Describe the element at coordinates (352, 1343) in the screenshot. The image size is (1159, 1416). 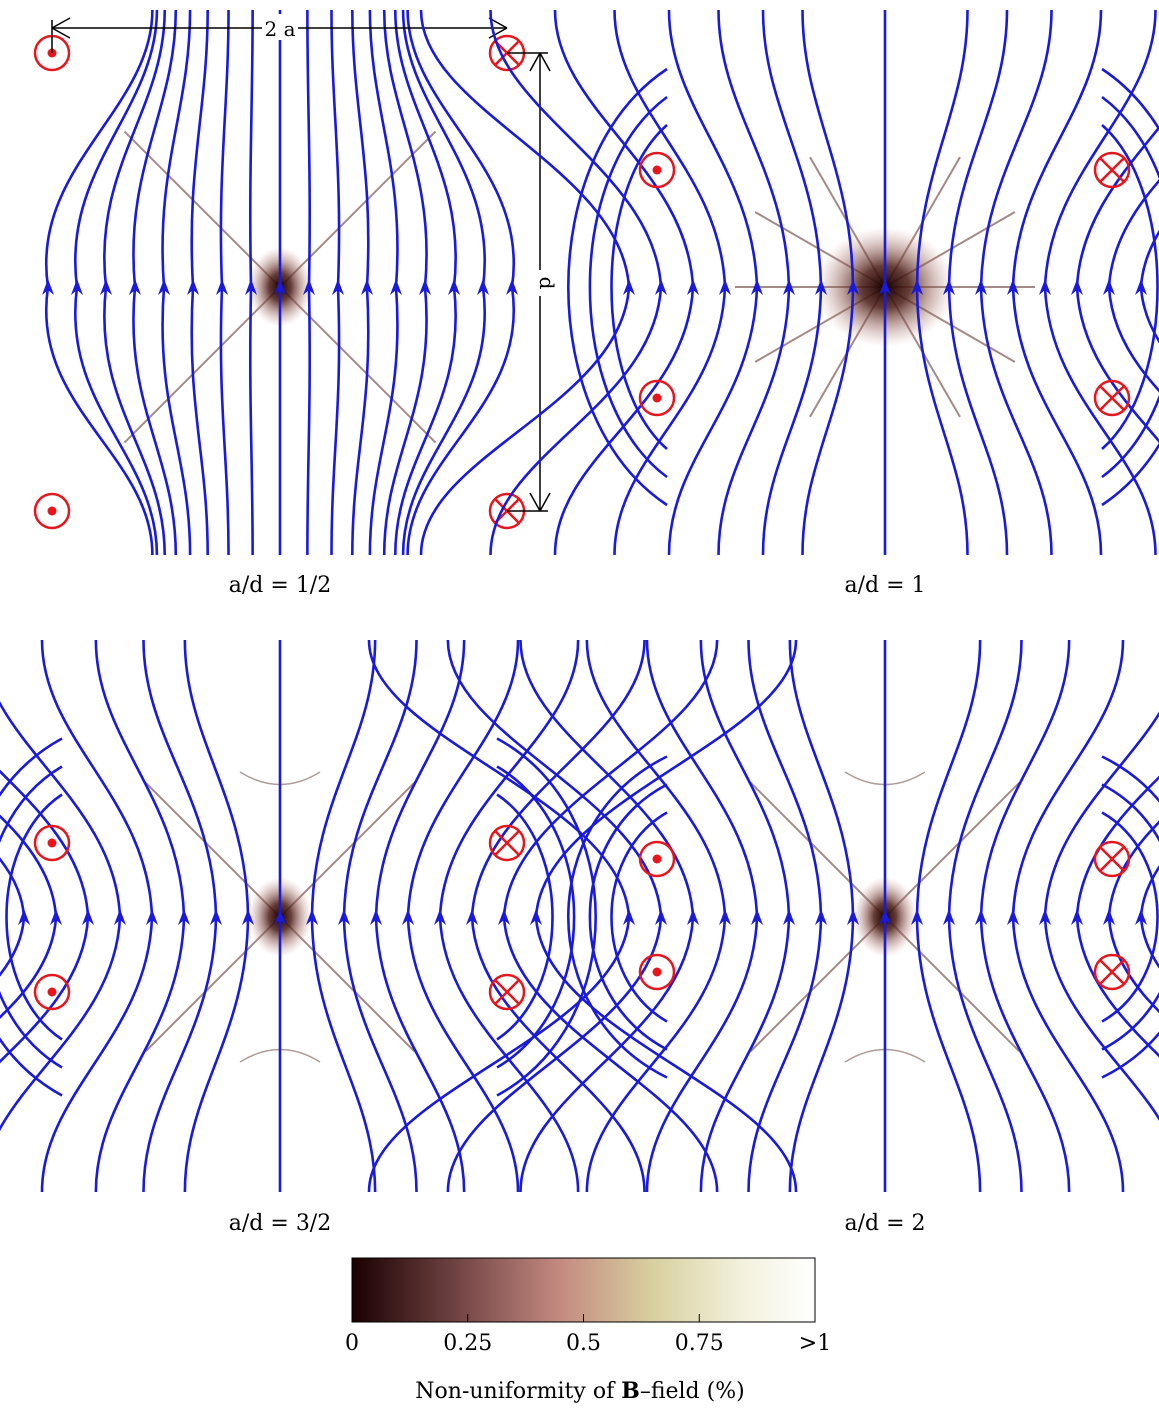
I see `colorbar-tick-label: 0` at that location.